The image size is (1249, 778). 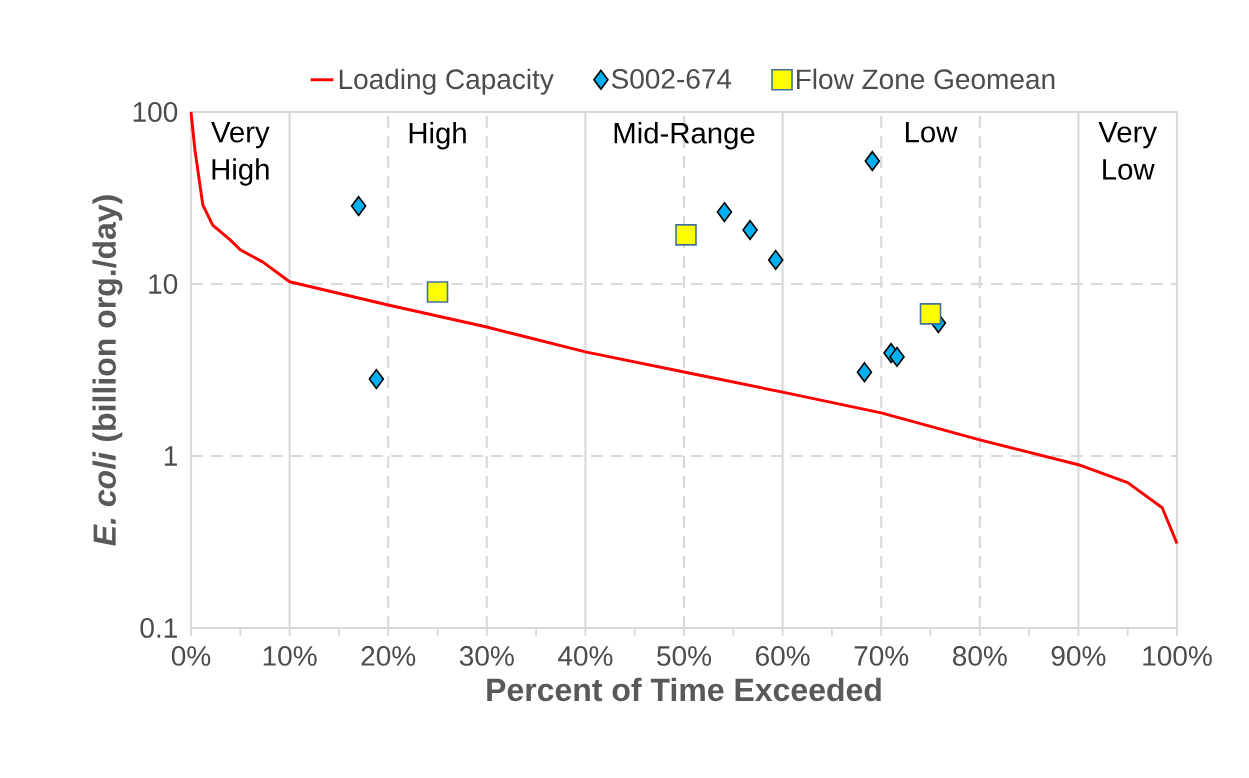 I want to click on legend-label: Flow Zone Geomean, so click(x=925, y=79).